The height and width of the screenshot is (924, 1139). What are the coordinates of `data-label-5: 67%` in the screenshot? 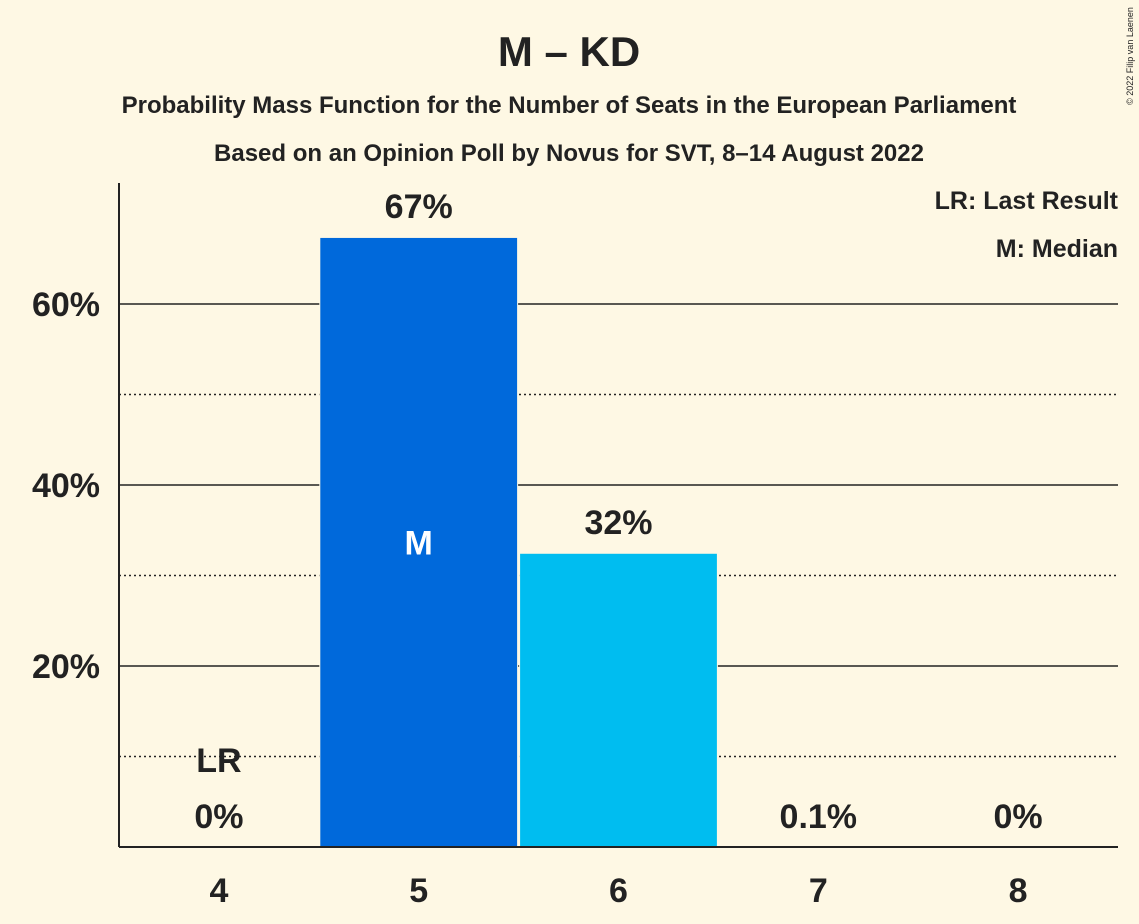 It's located at (419, 207).